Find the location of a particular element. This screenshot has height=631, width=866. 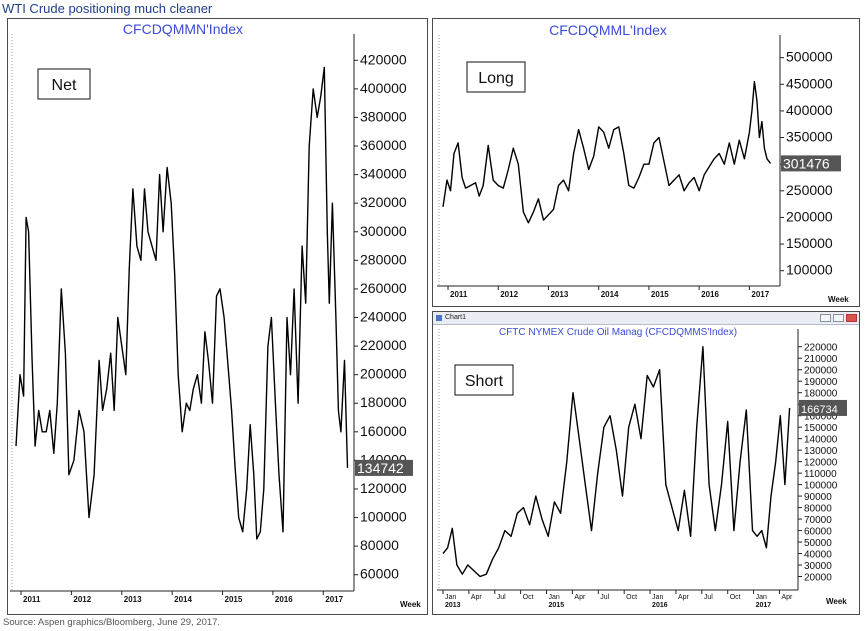

y-tick-label: 140000 is located at coordinates (821, 440).